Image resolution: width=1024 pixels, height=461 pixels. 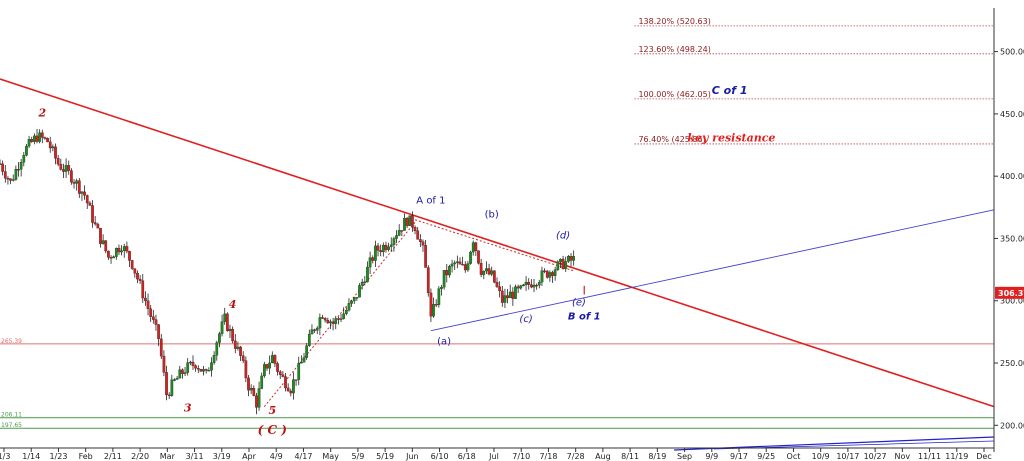 I want to click on annotation-wave_4: 4, so click(x=233, y=304).